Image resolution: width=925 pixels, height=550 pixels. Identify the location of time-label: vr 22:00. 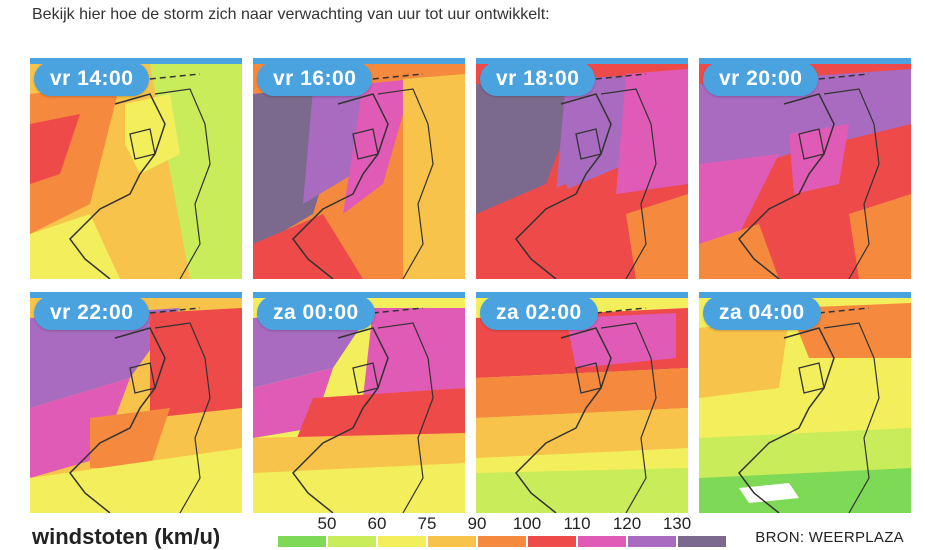
(92, 314).